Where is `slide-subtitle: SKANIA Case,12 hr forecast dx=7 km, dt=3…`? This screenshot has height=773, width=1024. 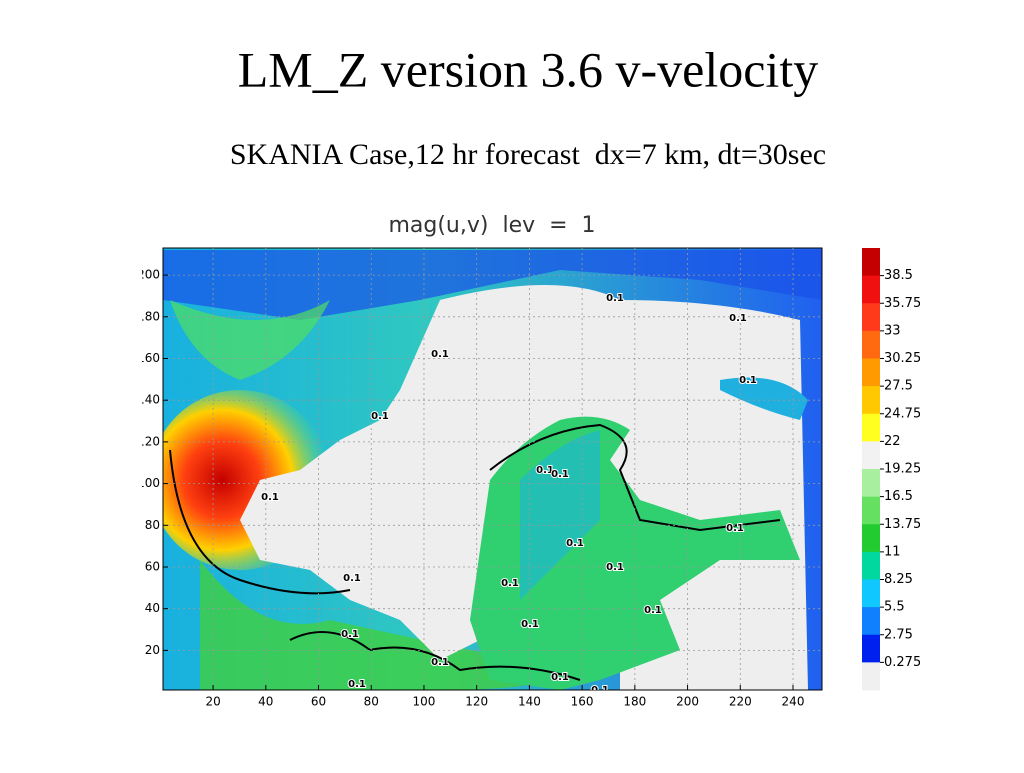 slide-subtitle: SKANIA Case,12 hr forecast dx=7 km, dt=3… is located at coordinates (528, 154).